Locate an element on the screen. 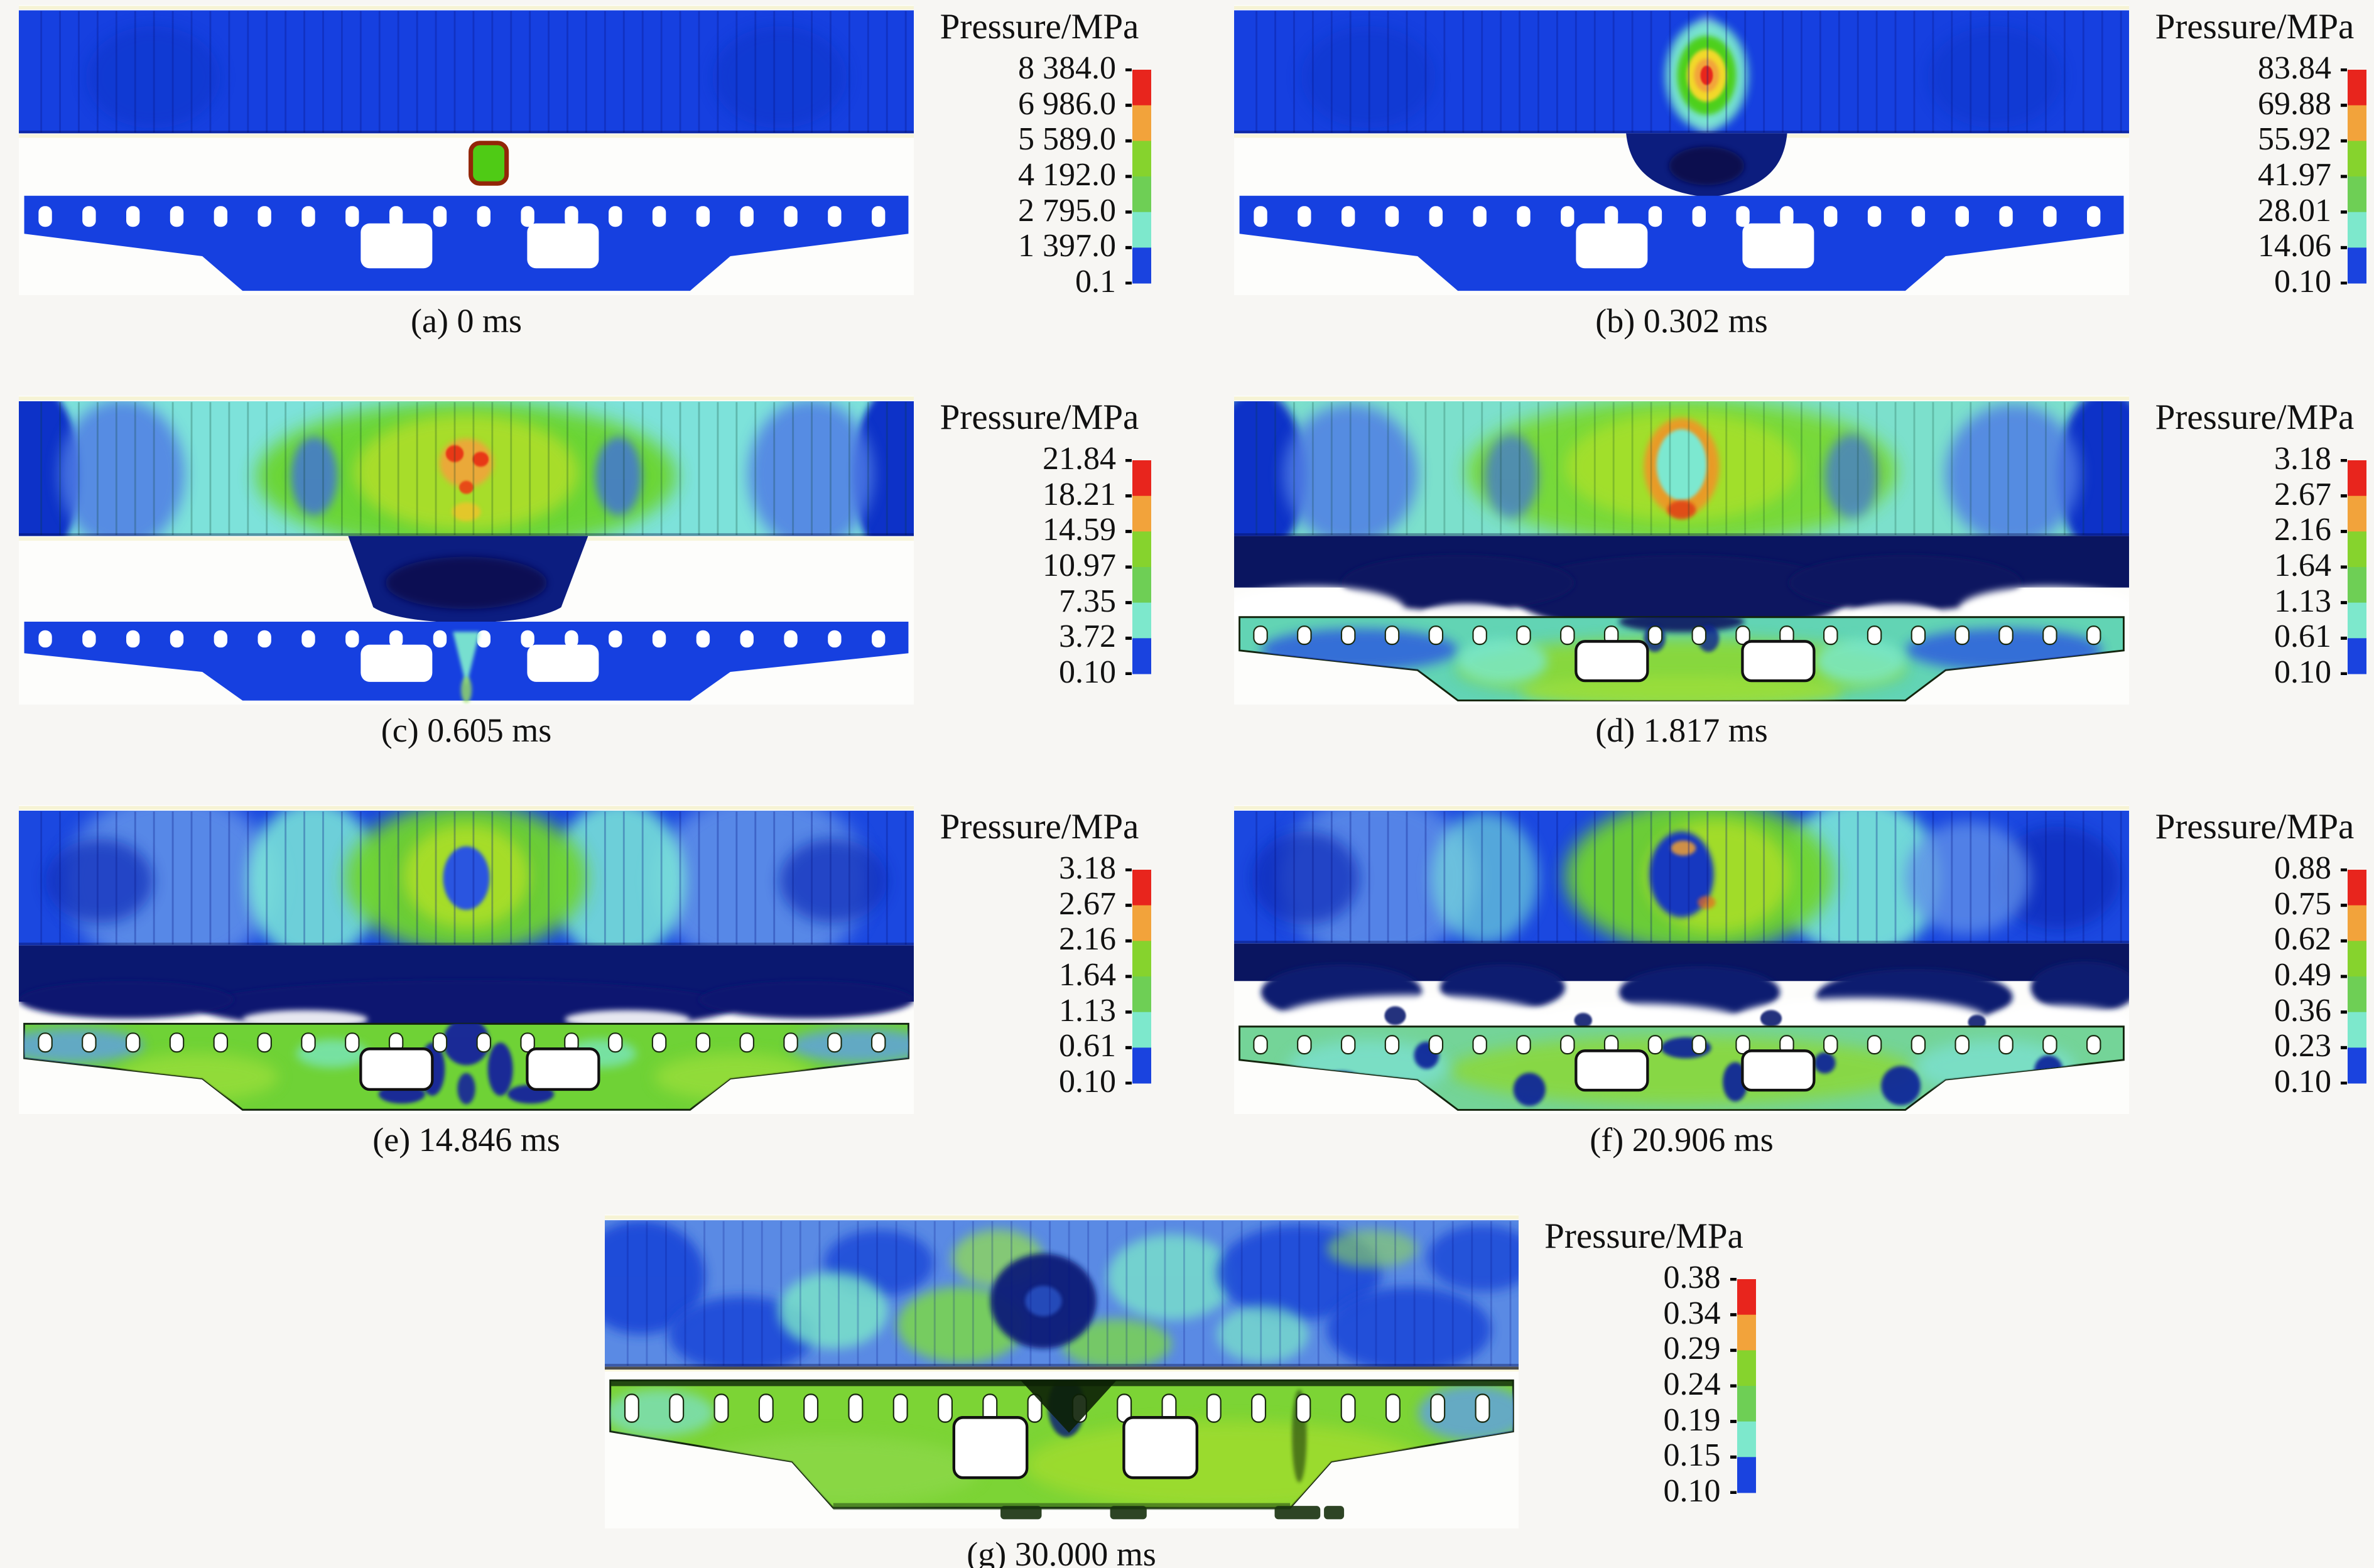 The height and width of the screenshot is (1568, 2374). contour-panel: (g) 30.000 ms is located at coordinates (1062, 1391).